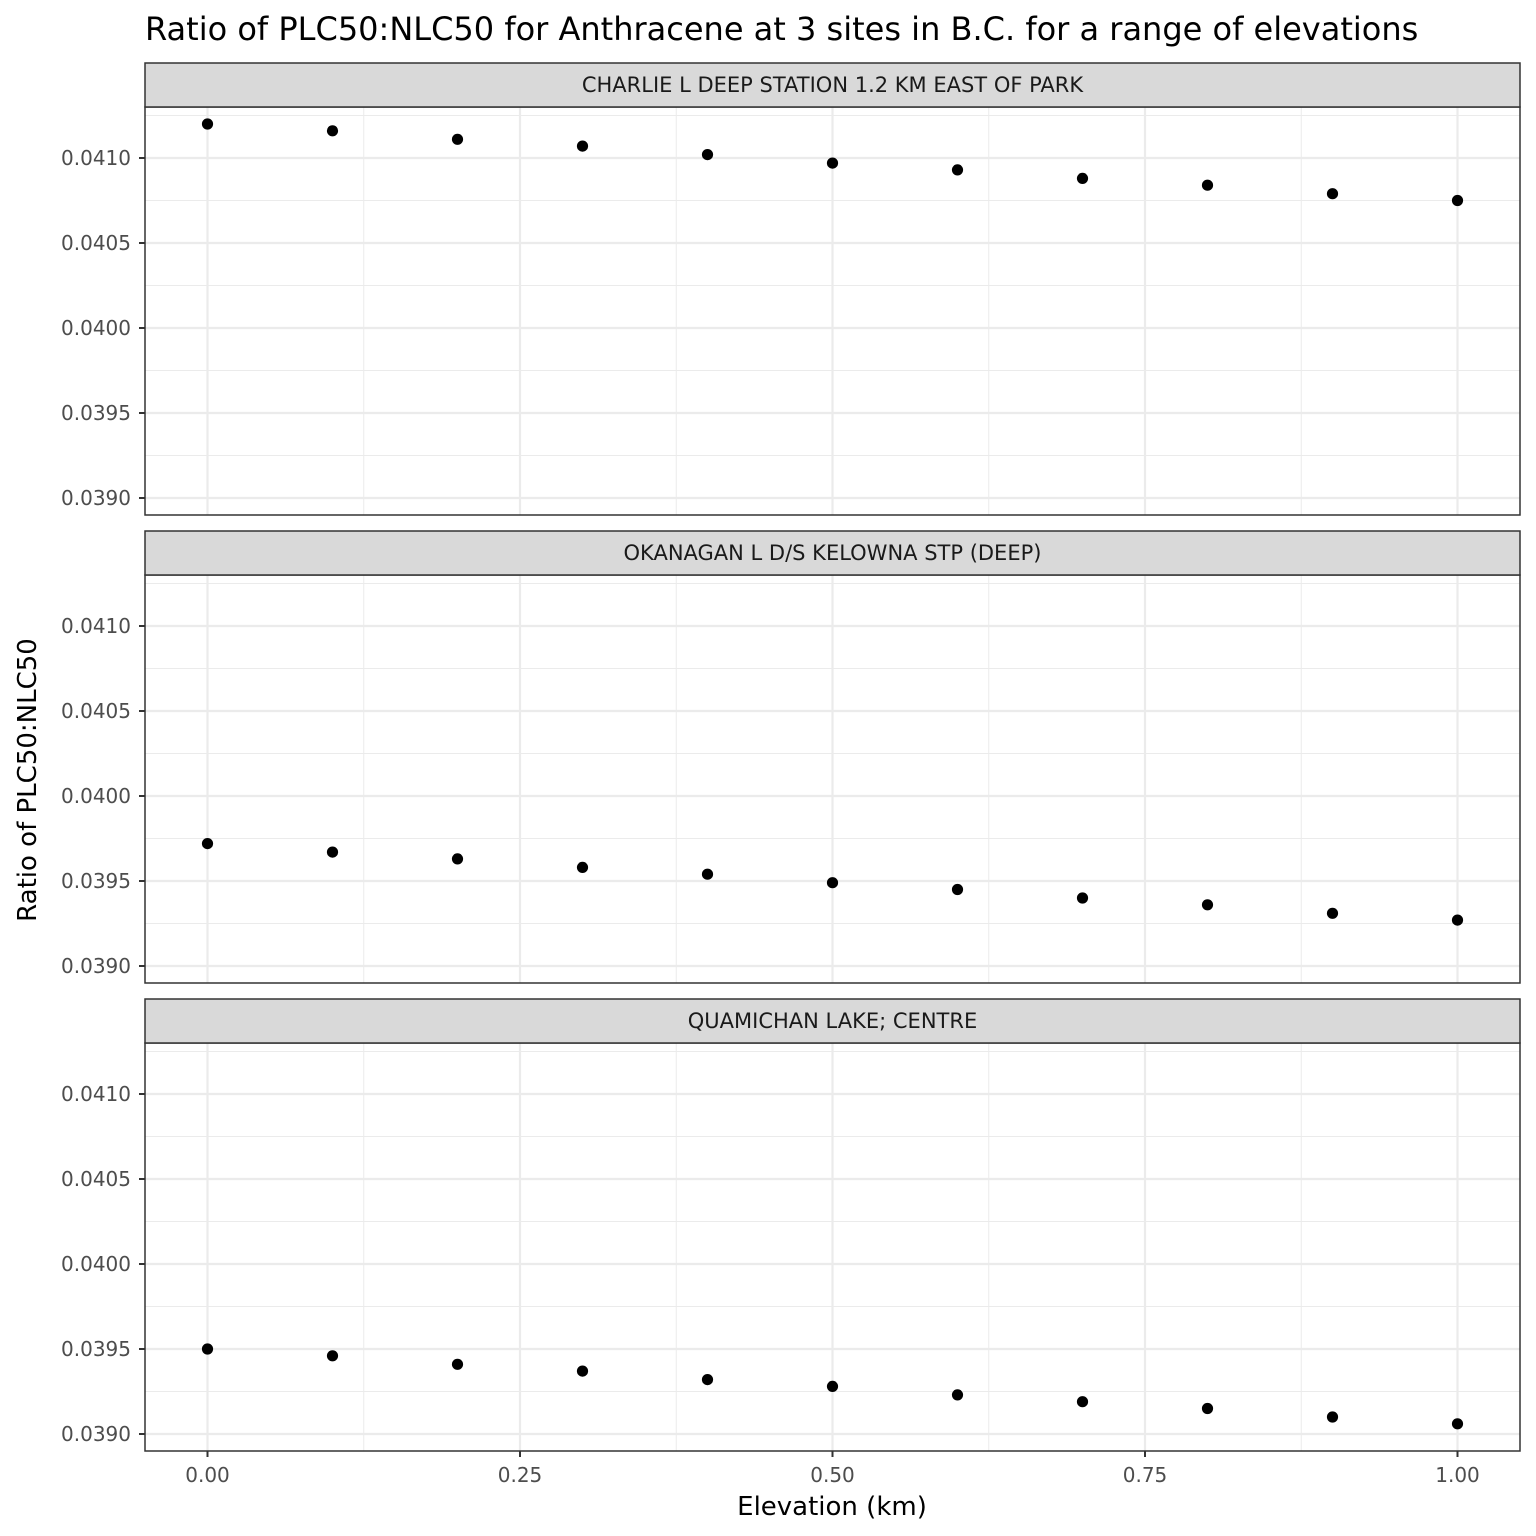  What do you see at coordinates (832, 1507) in the screenshot?
I see `x-axis-title: Elevation (km)` at bounding box center [832, 1507].